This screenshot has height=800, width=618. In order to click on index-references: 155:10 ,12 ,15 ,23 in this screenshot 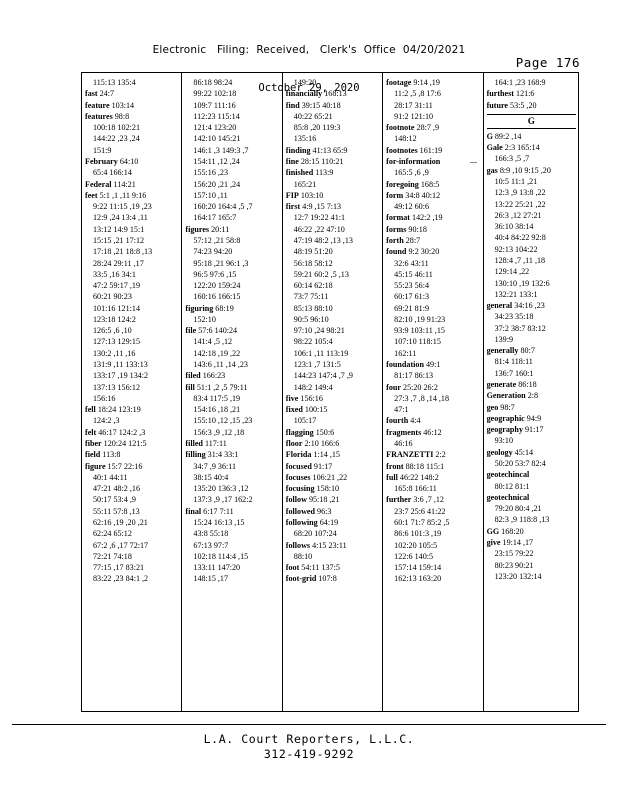, I will do `click(223, 421)`.